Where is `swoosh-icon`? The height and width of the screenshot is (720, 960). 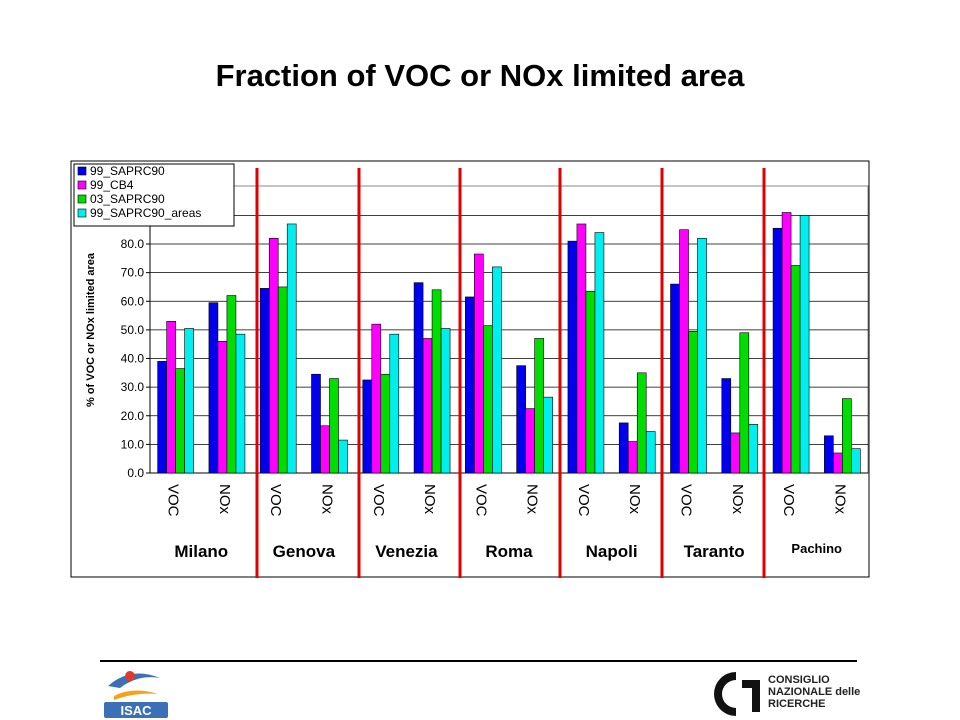
swoosh-icon is located at coordinates (134, 680).